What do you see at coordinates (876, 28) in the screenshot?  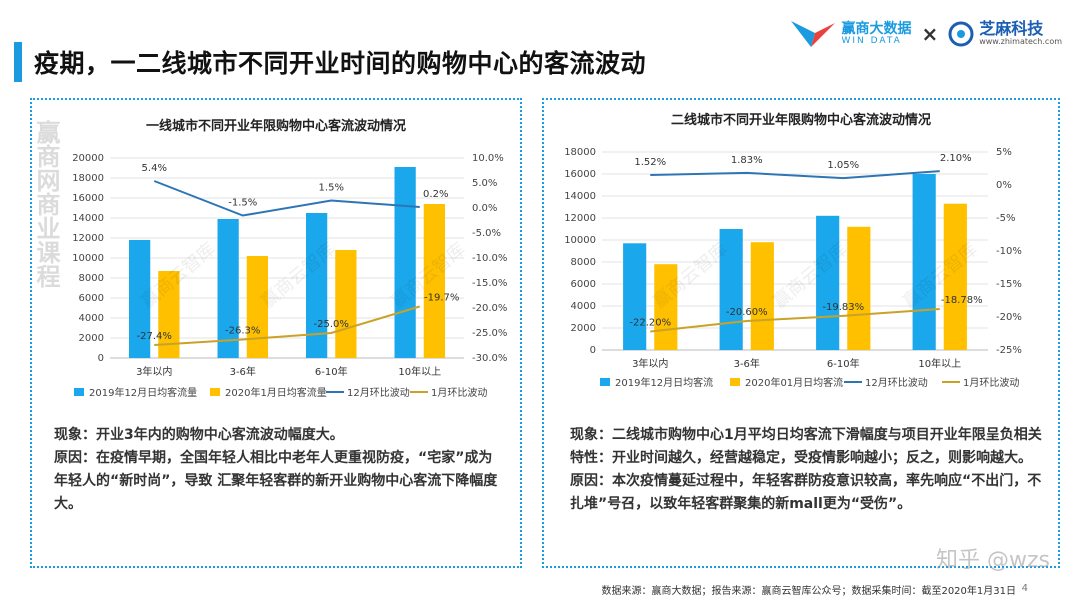 I see `win-data-logo-cn: 赢商大数据` at bounding box center [876, 28].